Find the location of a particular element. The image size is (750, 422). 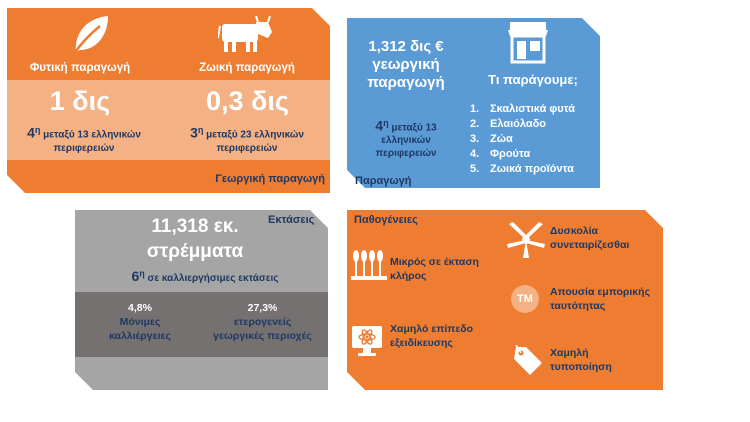

areas-total-line2: στρέμματα is located at coordinates (195, 251).